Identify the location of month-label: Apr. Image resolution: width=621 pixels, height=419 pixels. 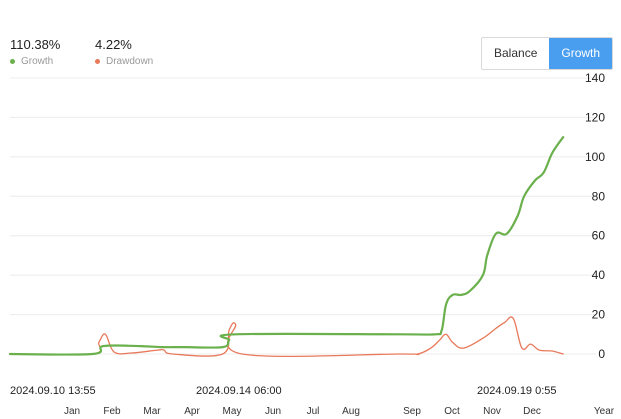
(192, 411).